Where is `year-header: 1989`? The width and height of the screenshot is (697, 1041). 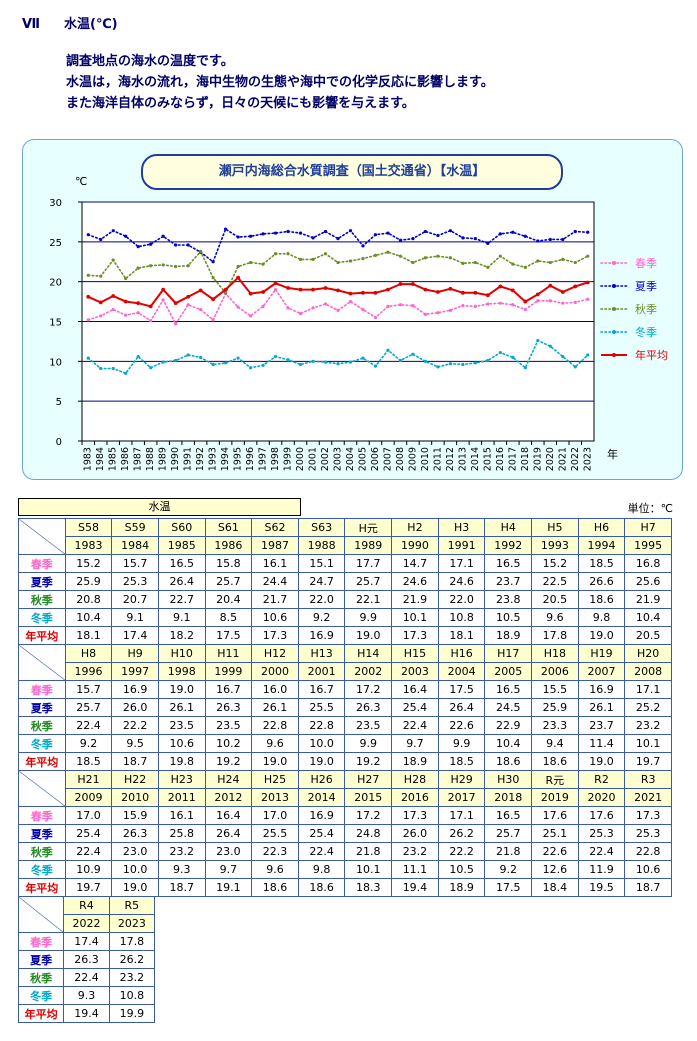 year-header: 1989 is located at coordinates (368, 545).